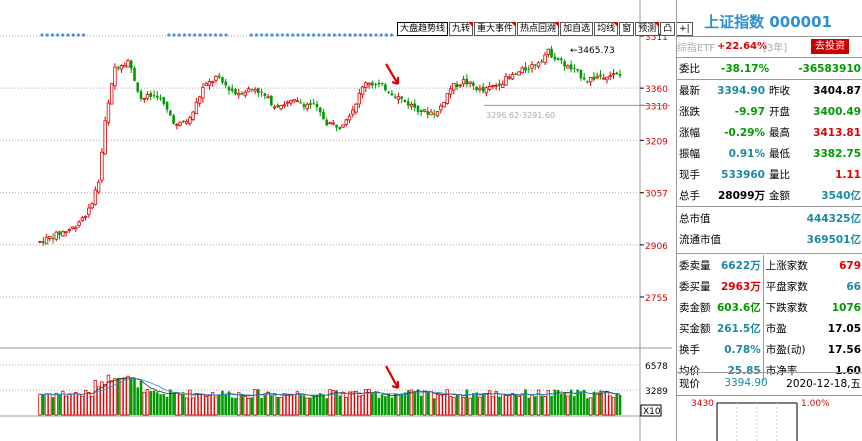 The height and width of the screenshot is (441, 862). I want to click on footer-date: 2020-12-18,五, so click(823, 383).